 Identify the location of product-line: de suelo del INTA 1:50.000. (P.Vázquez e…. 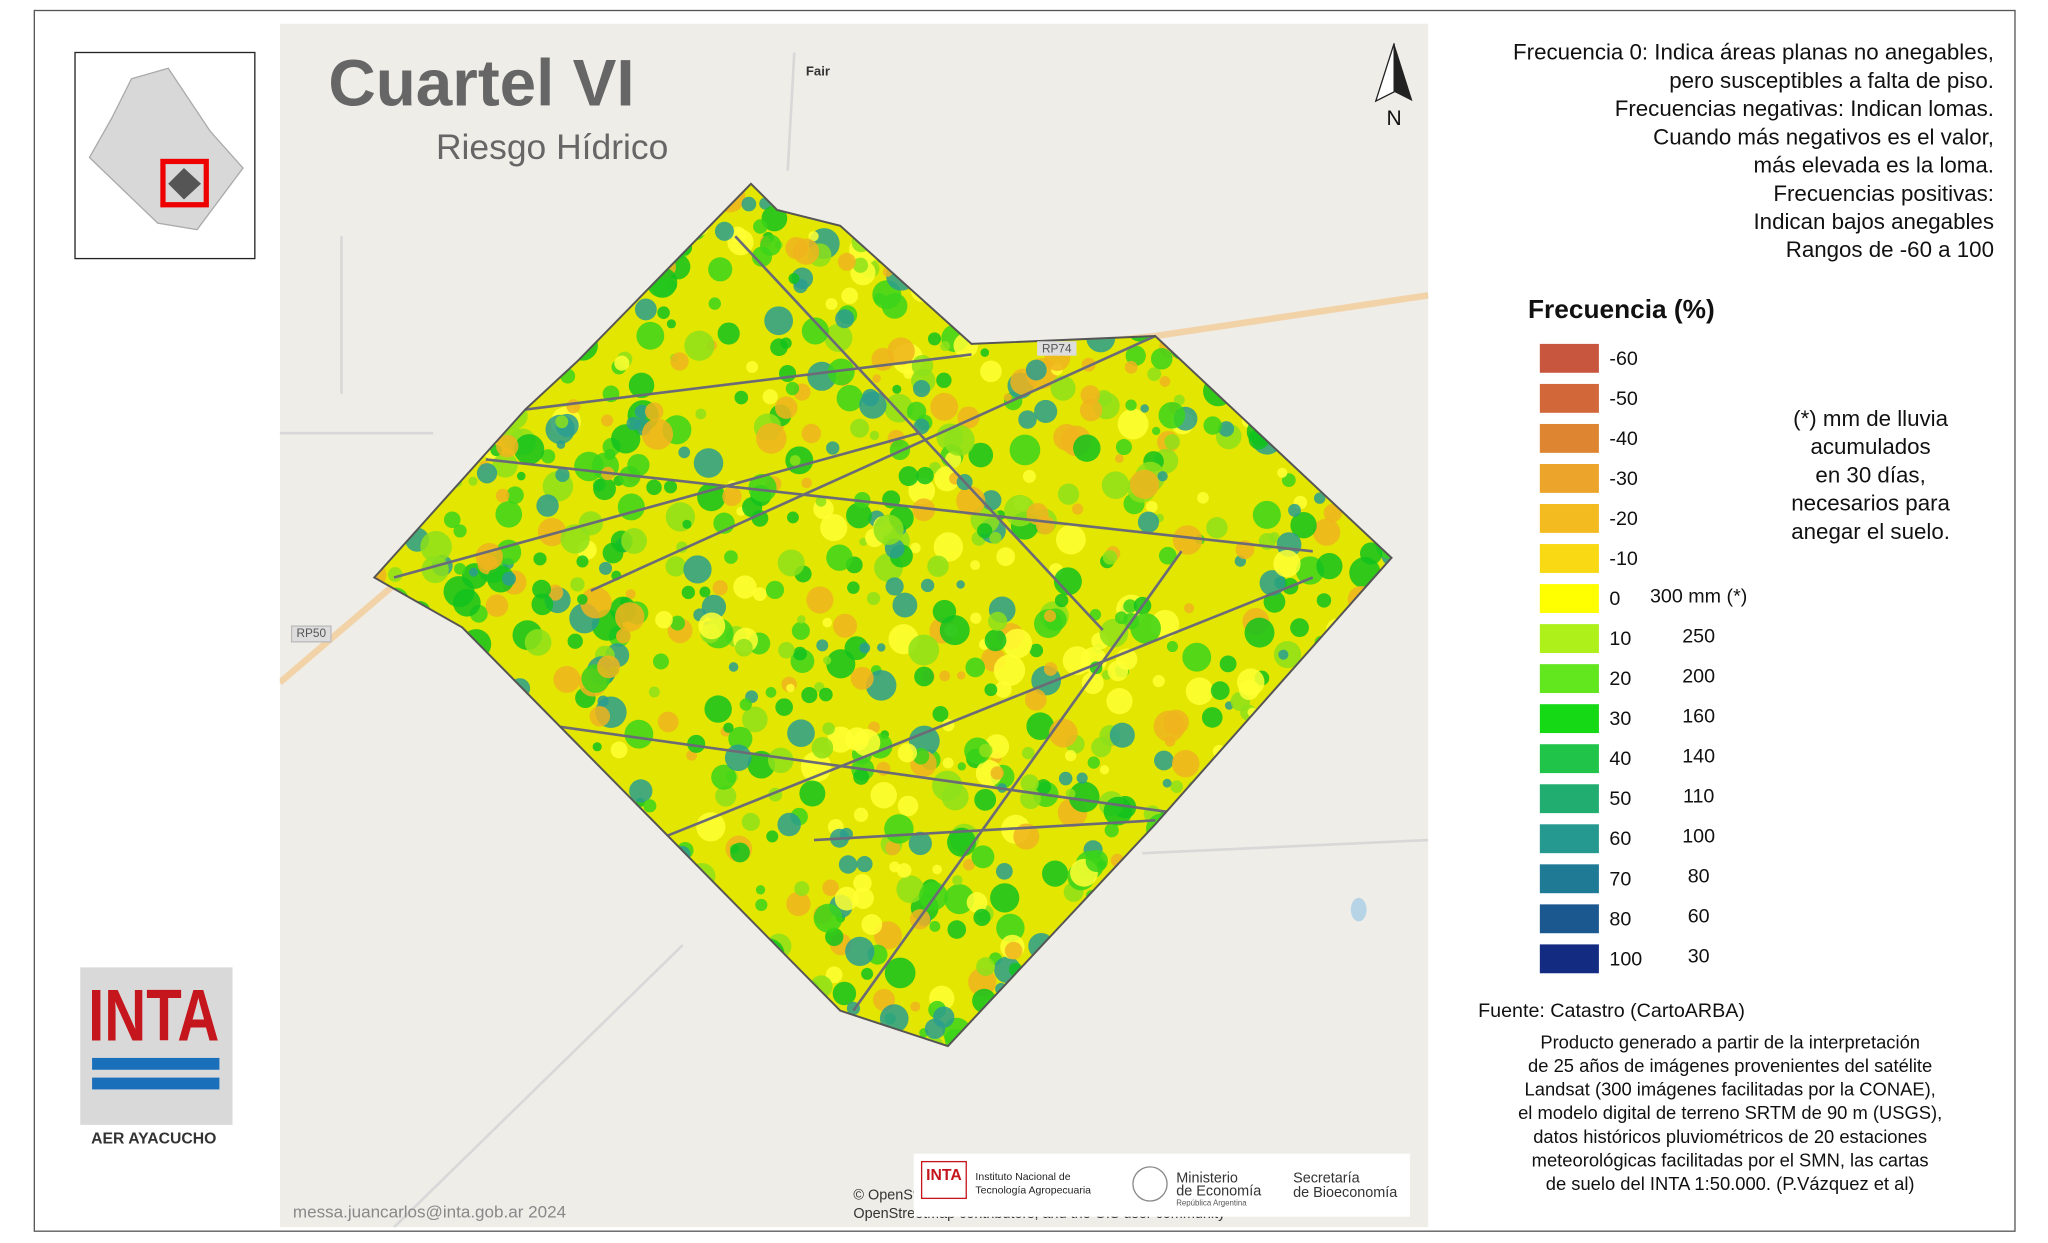
(1730, 1183).